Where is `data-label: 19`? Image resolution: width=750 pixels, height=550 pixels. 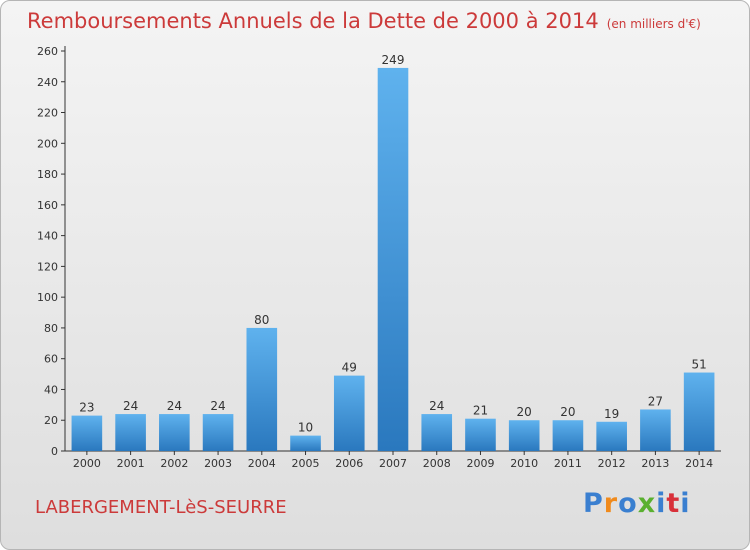 data-label: 19 is located at coordinates (611, 414).